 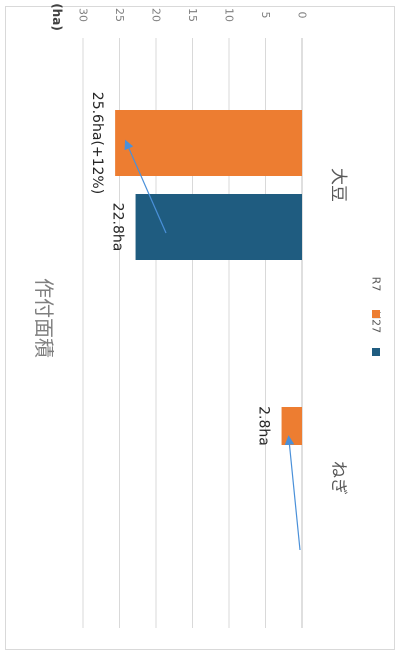 What do you see at coordinates (218, 227) in the screenshot?
I see `bar-大豆-H27` at bounding box center [218, 227].